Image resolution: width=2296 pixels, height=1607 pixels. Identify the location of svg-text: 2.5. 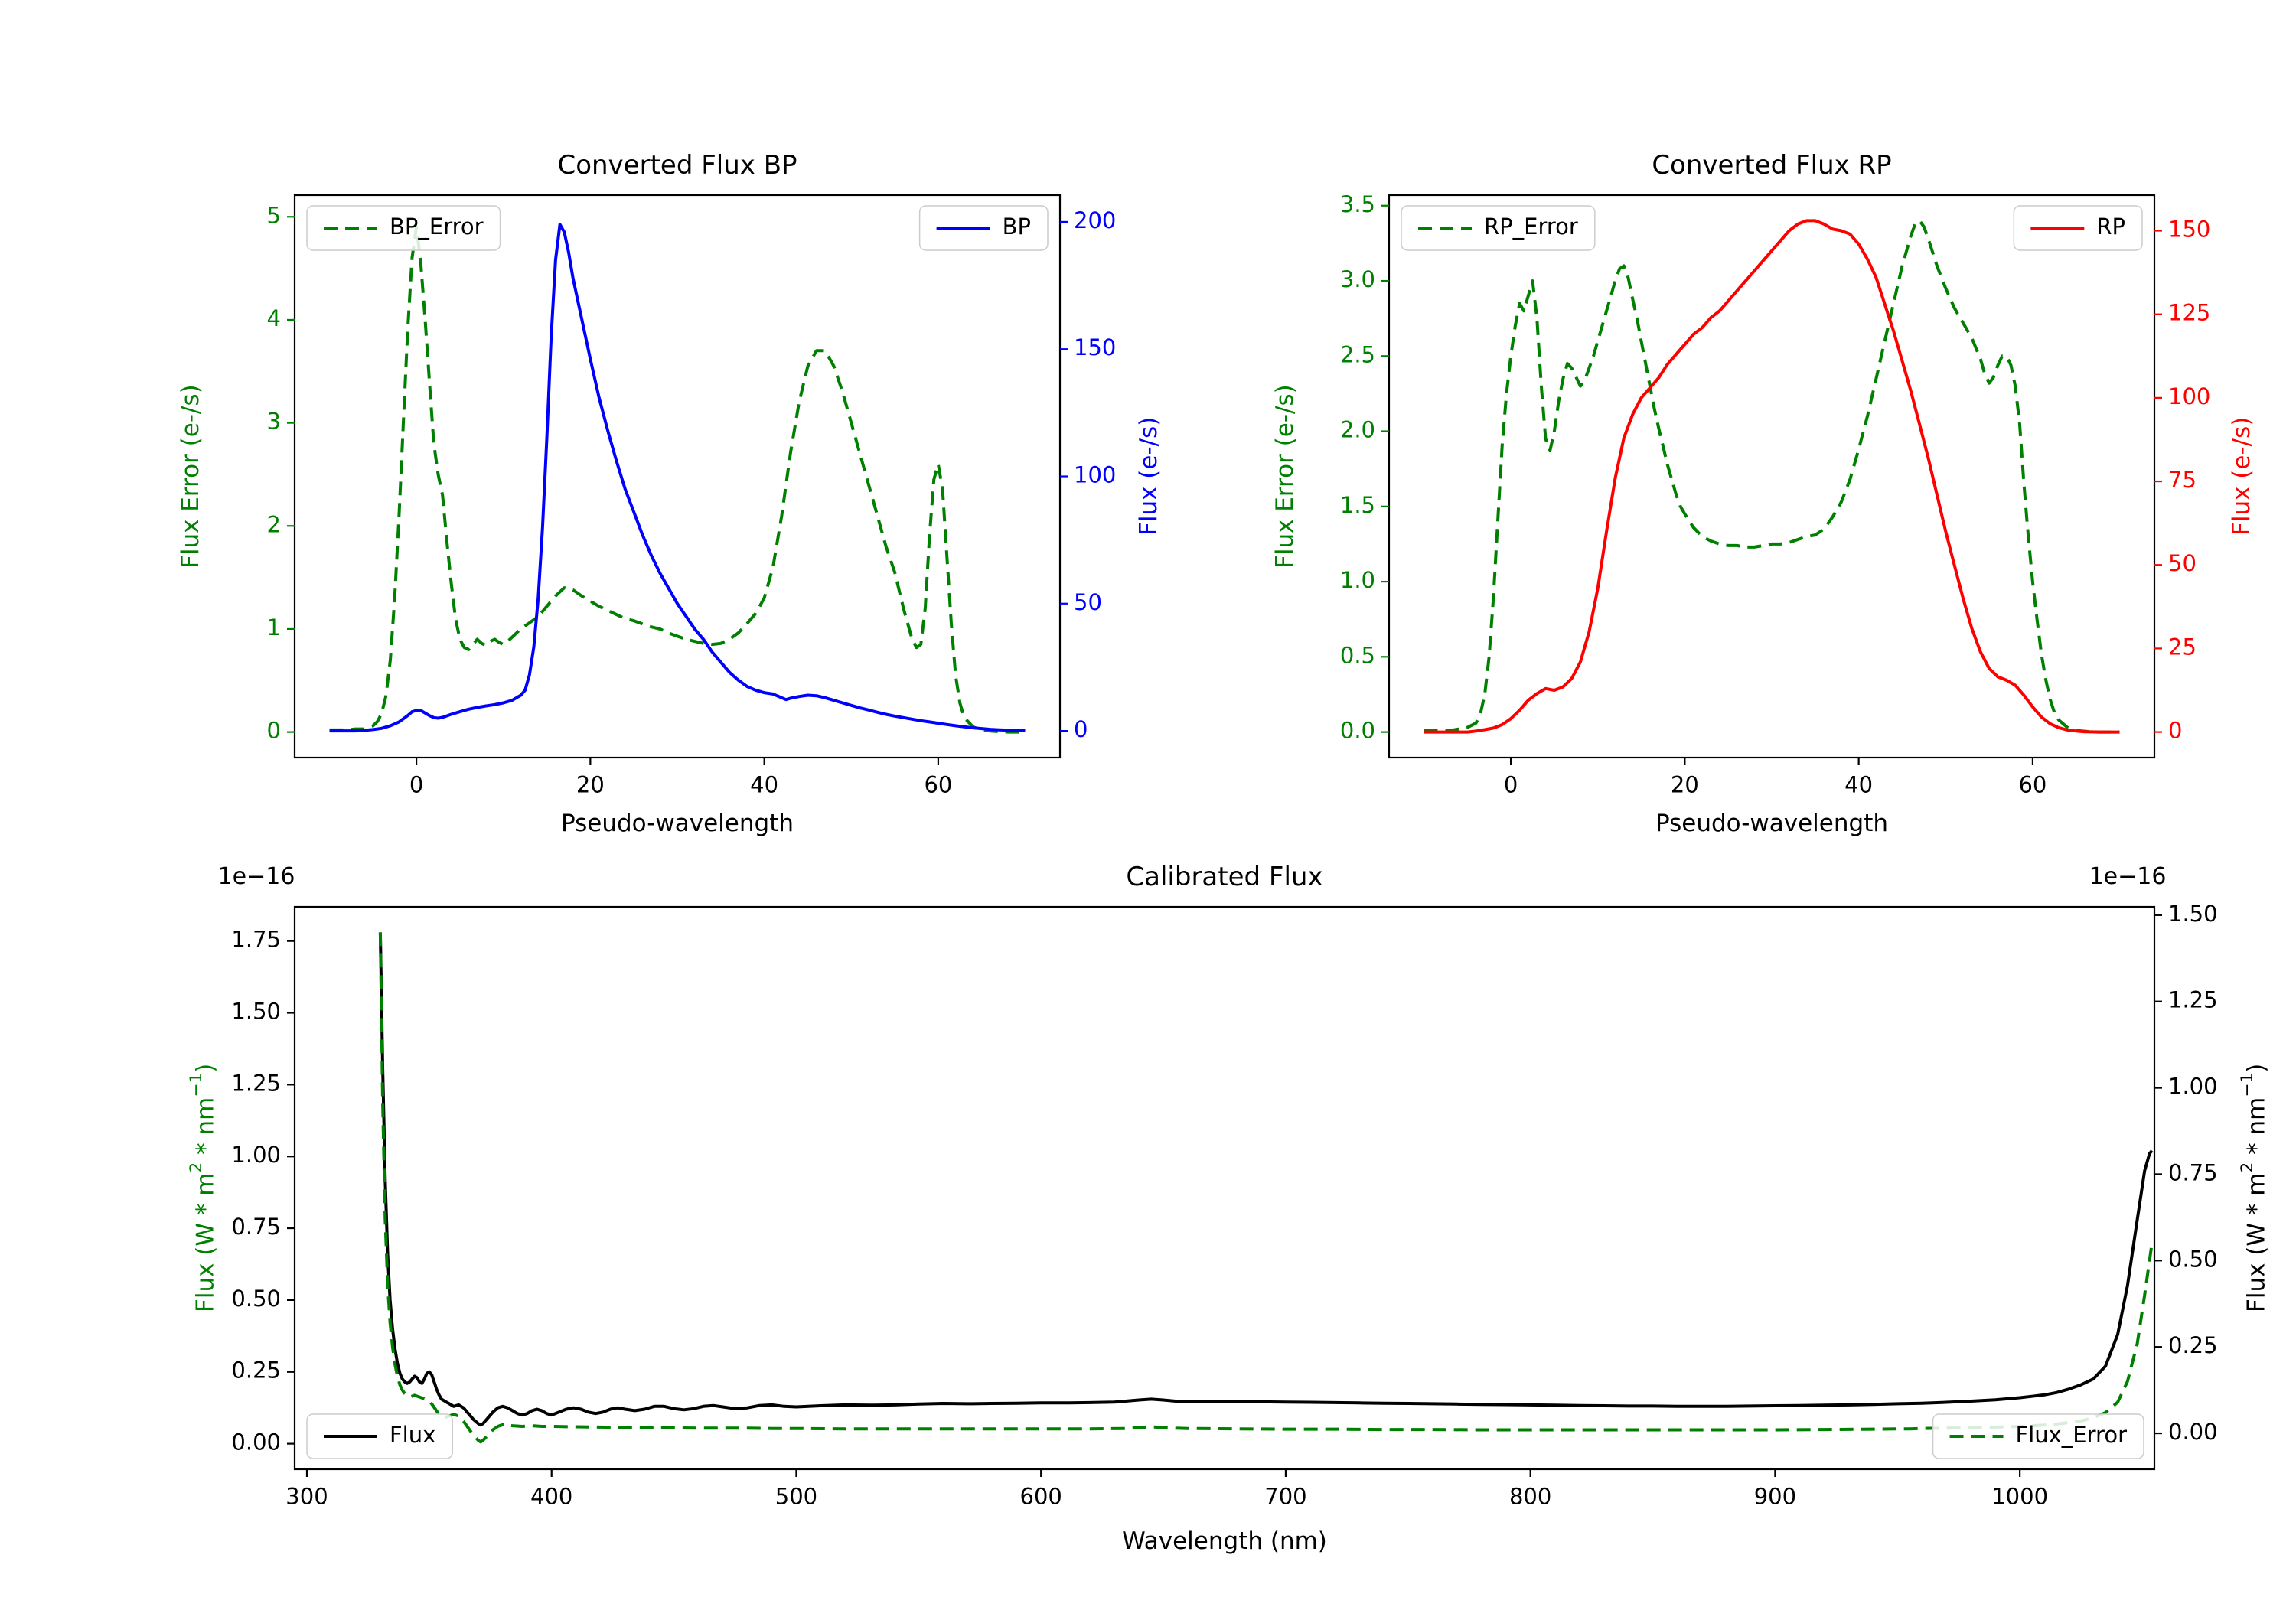
(1357, 354).